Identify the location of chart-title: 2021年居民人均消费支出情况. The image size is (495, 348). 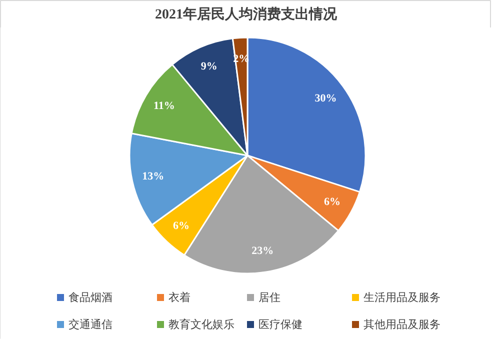
(246, 14).